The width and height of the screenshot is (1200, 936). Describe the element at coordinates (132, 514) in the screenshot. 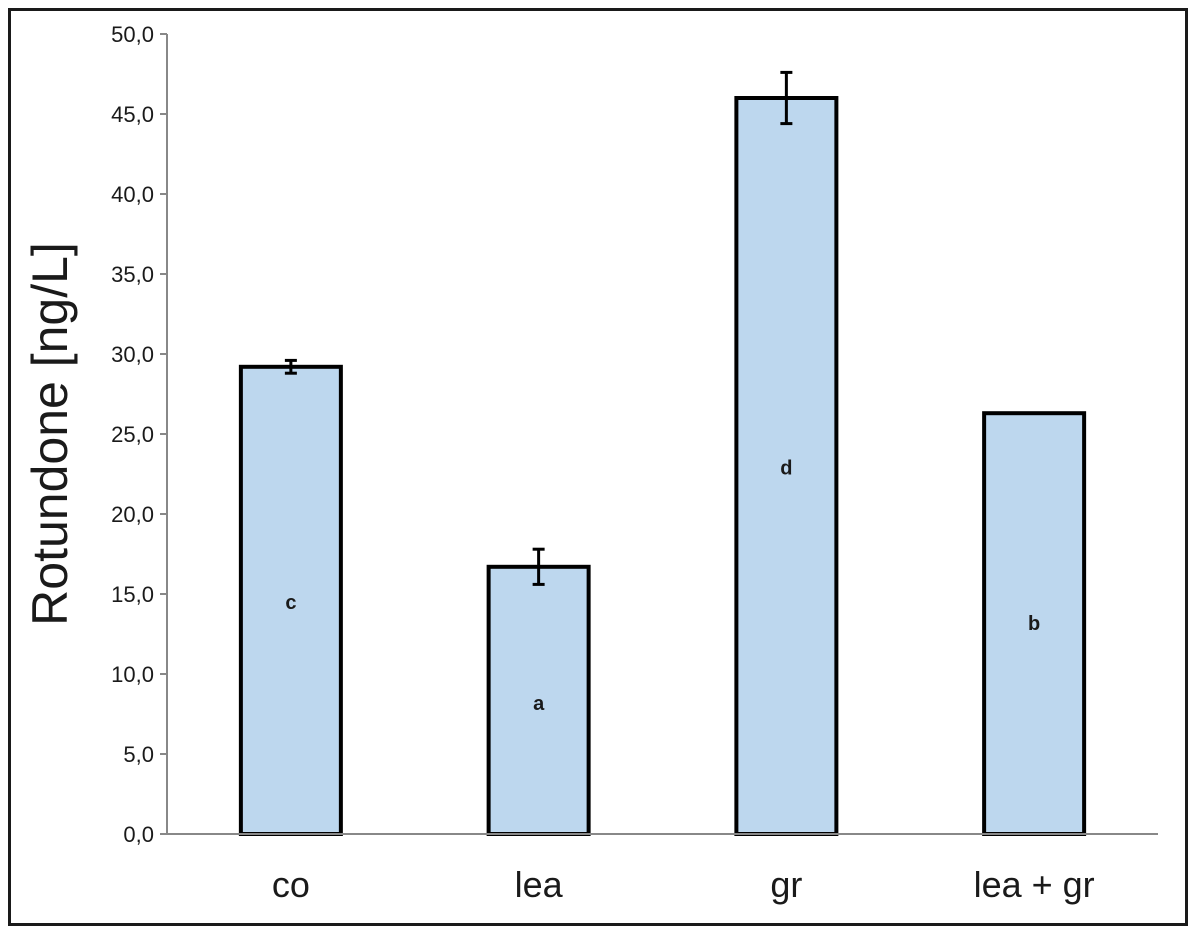

I see `y-tick-label: 20,0` at that location.